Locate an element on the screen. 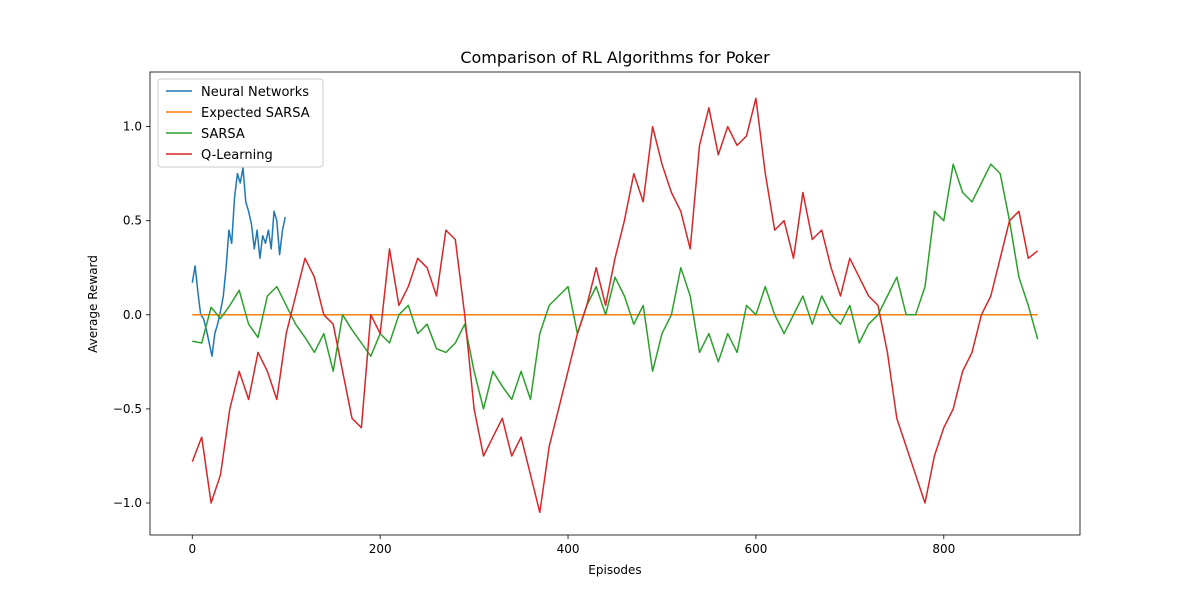 Image resolution: width=1200 pixels, height=600 pixels. y-tick-label: −0.5 is located at coordinates (127, 409).